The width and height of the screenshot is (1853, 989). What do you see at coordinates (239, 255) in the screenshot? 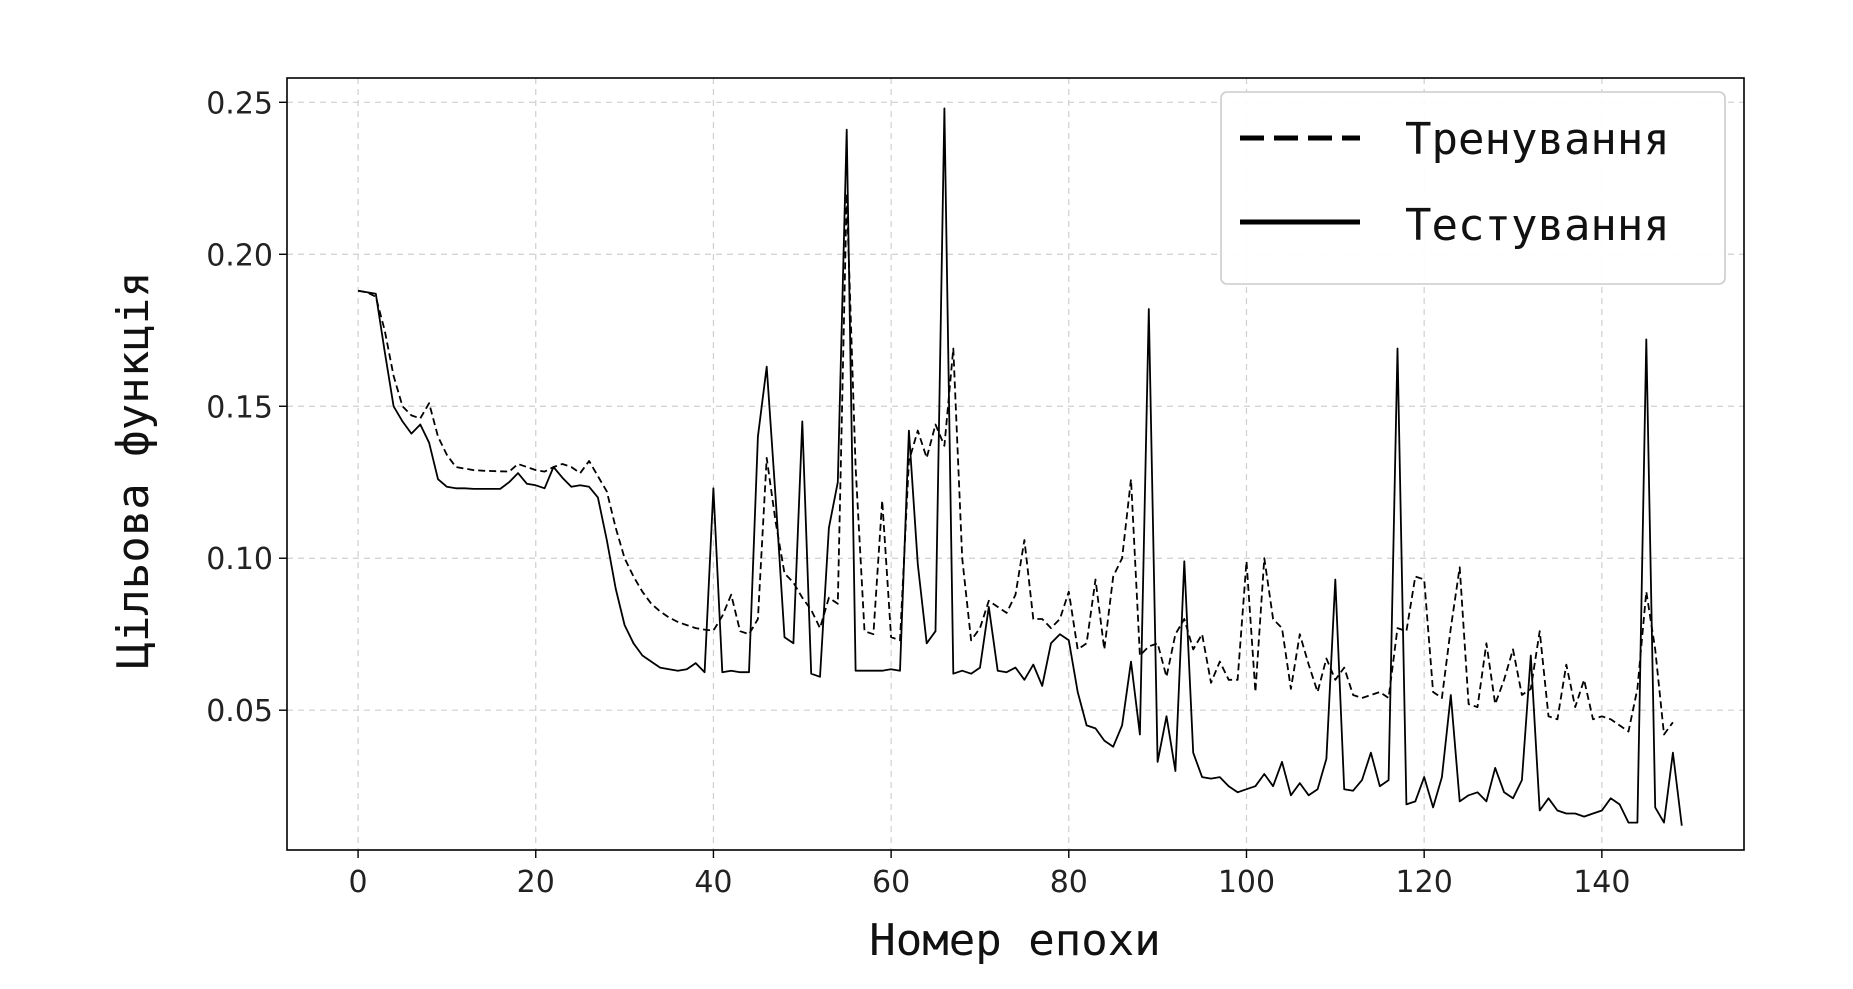
I see `y-tick-label: 0.20` at bounding box center [239, 255].